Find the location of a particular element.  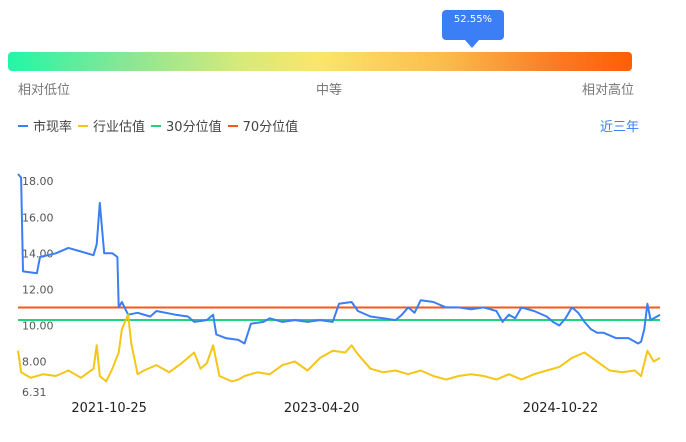

legend-item-p30: 30分位值 is located at coordinates (186, 125).